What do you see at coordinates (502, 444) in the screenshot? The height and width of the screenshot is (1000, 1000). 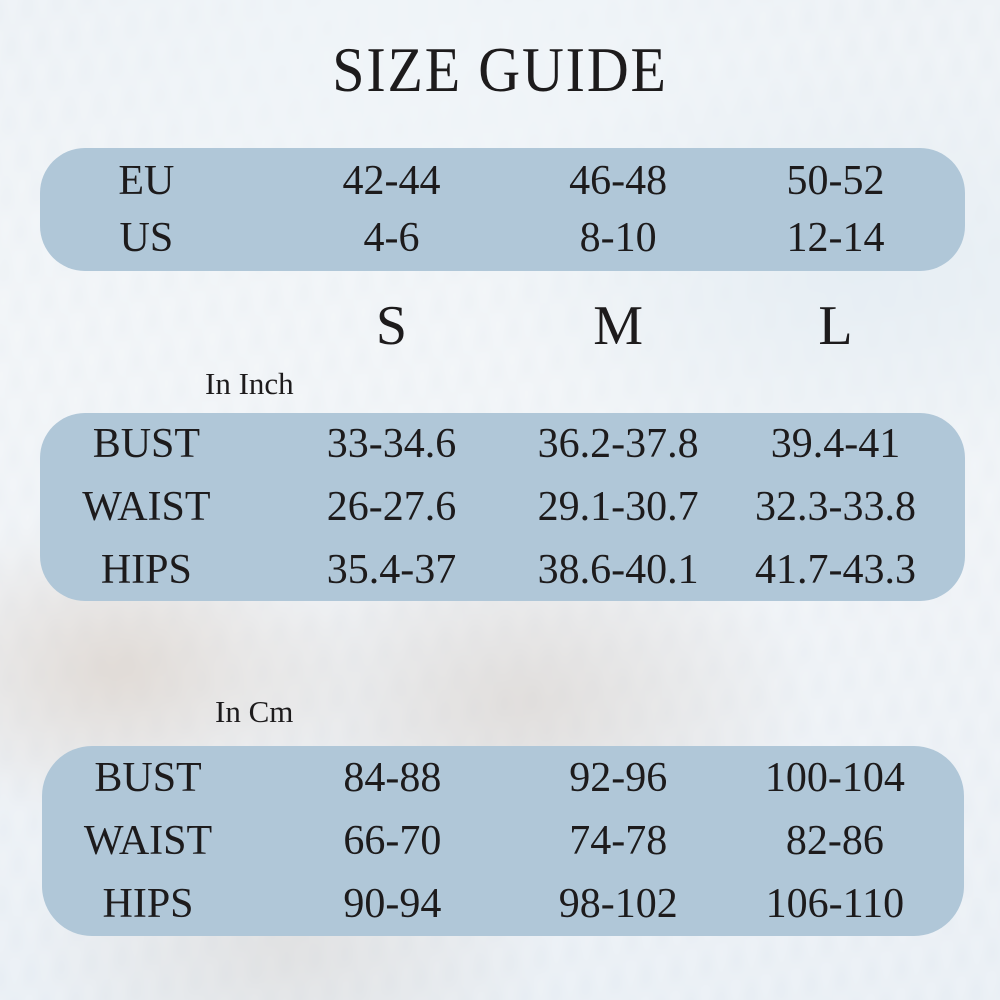 I see `table-row-bust-inch: BUST 33-34.6 36.2-37.8 39.4-41` at bounding box center [502, 444].